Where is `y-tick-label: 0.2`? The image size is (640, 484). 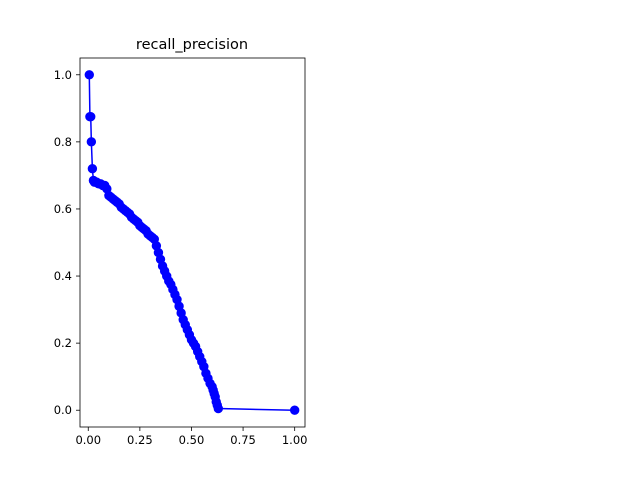
y-tick-label: 0.2 is located at coordinates (63, 343).